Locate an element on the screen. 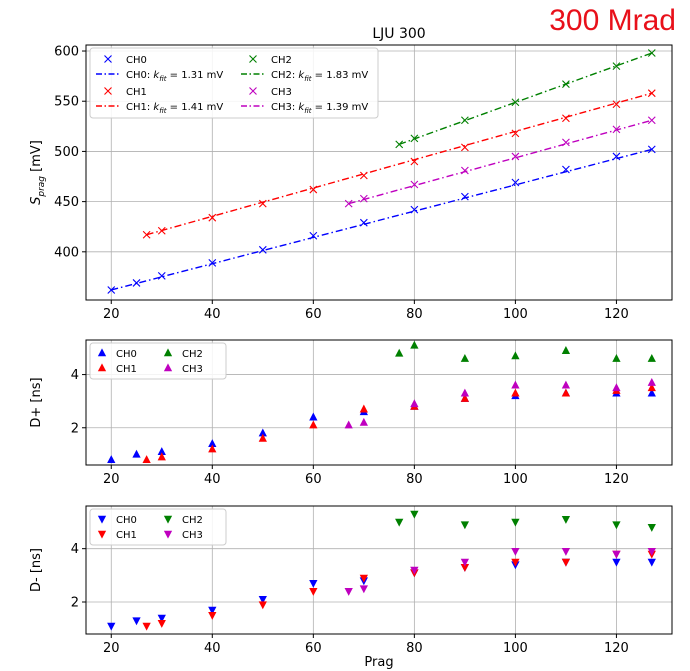  fit-line-ch2 is located at coordinates (525, 99).